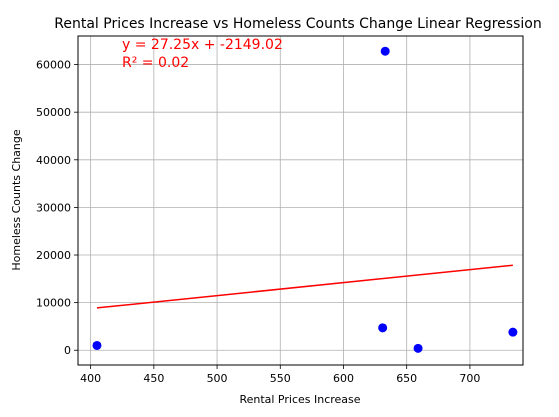  Describe the element at coordinates (202, 45) in the screenshot. I see `regression-equation: y = 27.25x + -2149.02` at that location.